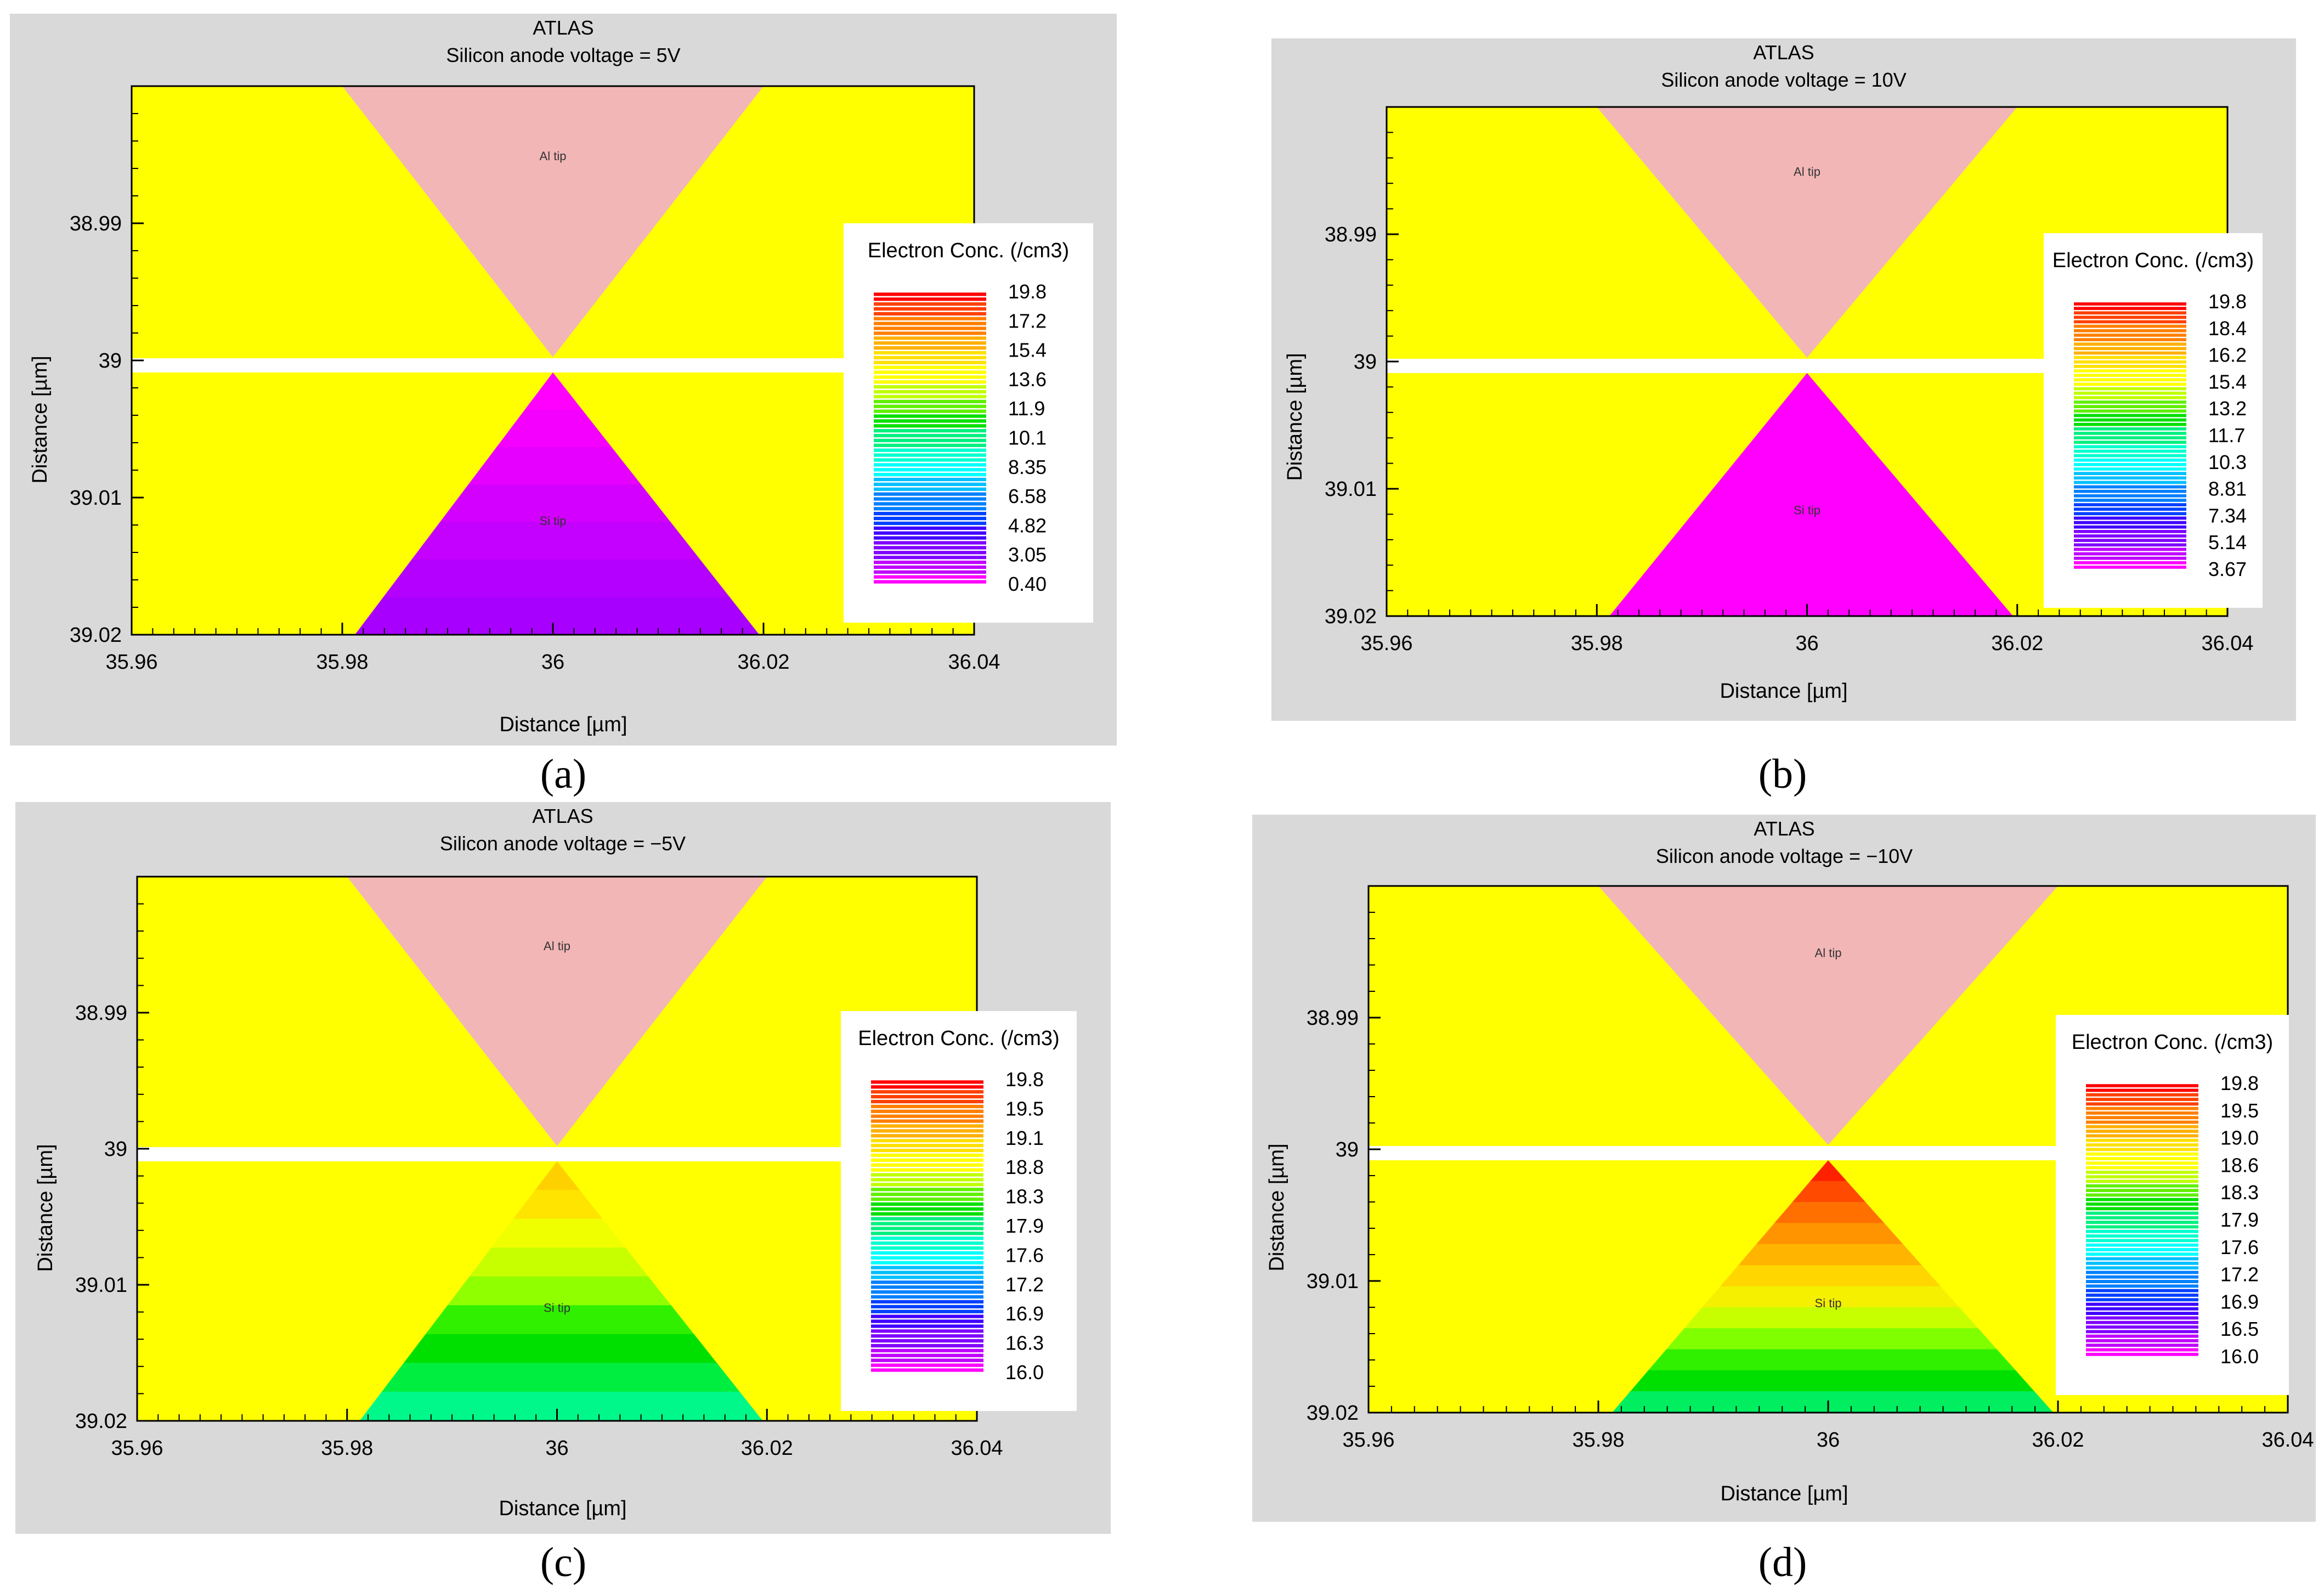  Describe the element at coordinates (2239, 1356) in the screenshot. I see `legend-value: 16.0` at that location.